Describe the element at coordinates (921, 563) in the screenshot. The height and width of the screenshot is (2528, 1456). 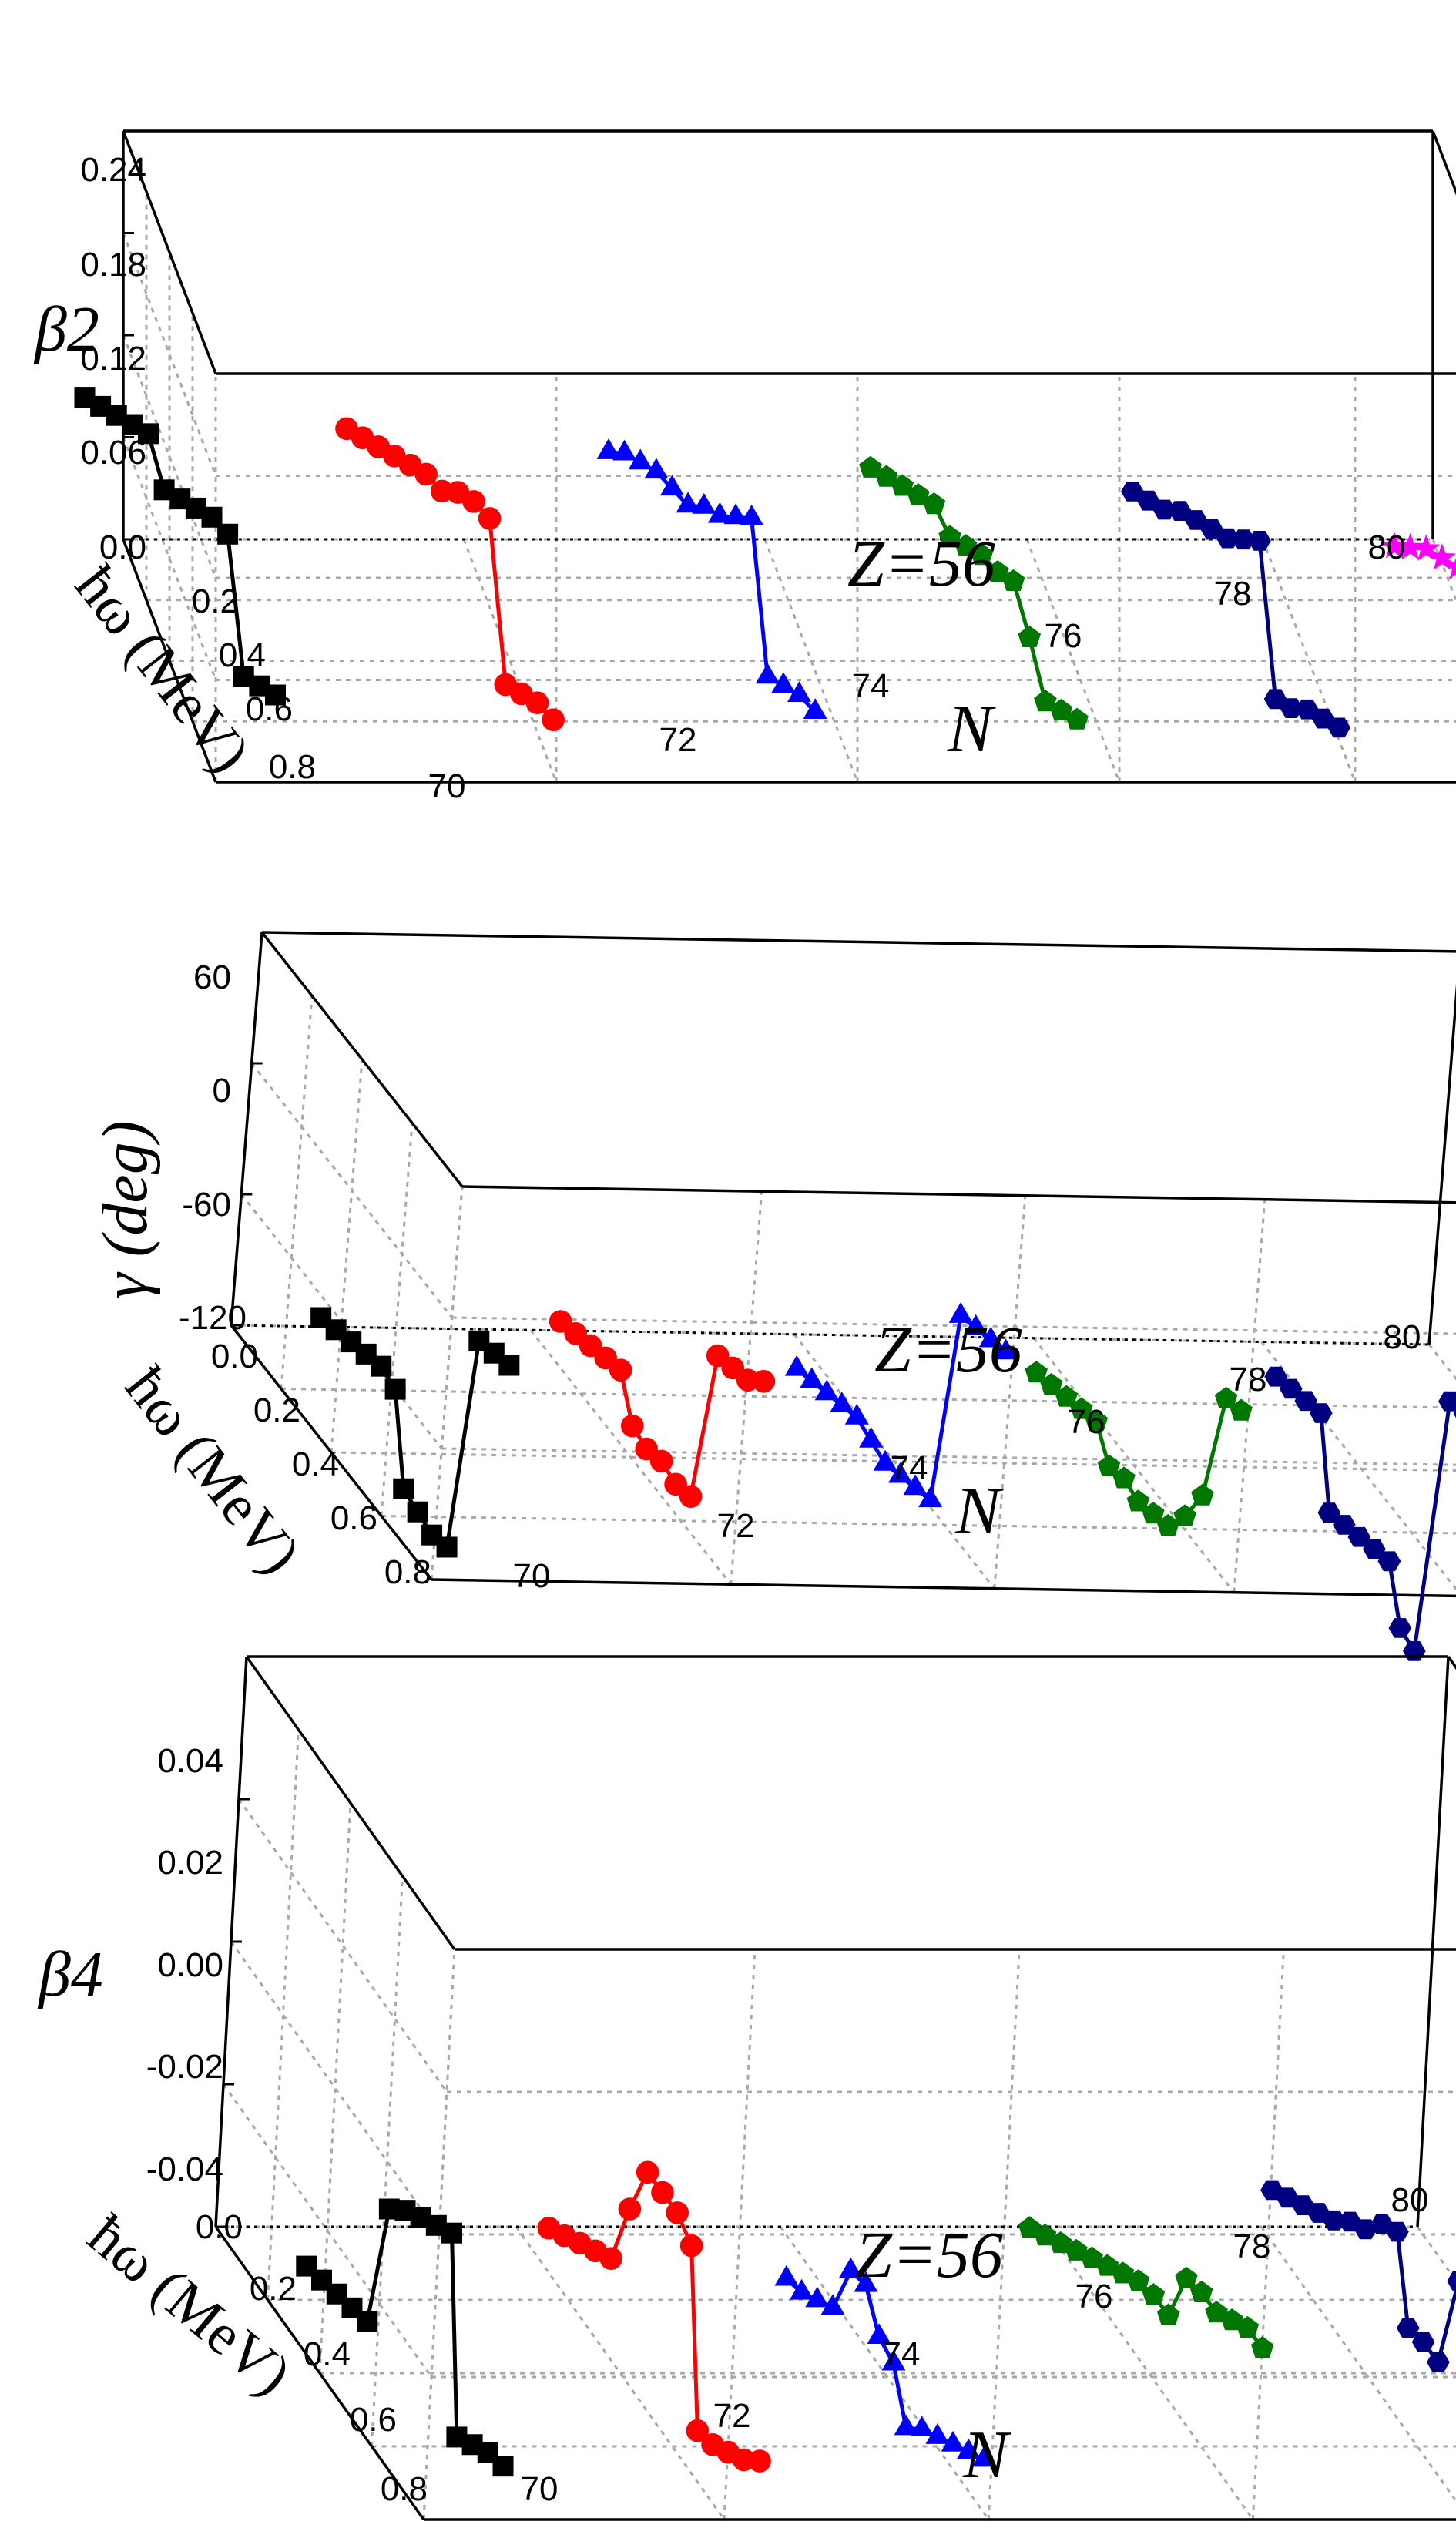
I see `beta2-z-label: Z=56` at that location.